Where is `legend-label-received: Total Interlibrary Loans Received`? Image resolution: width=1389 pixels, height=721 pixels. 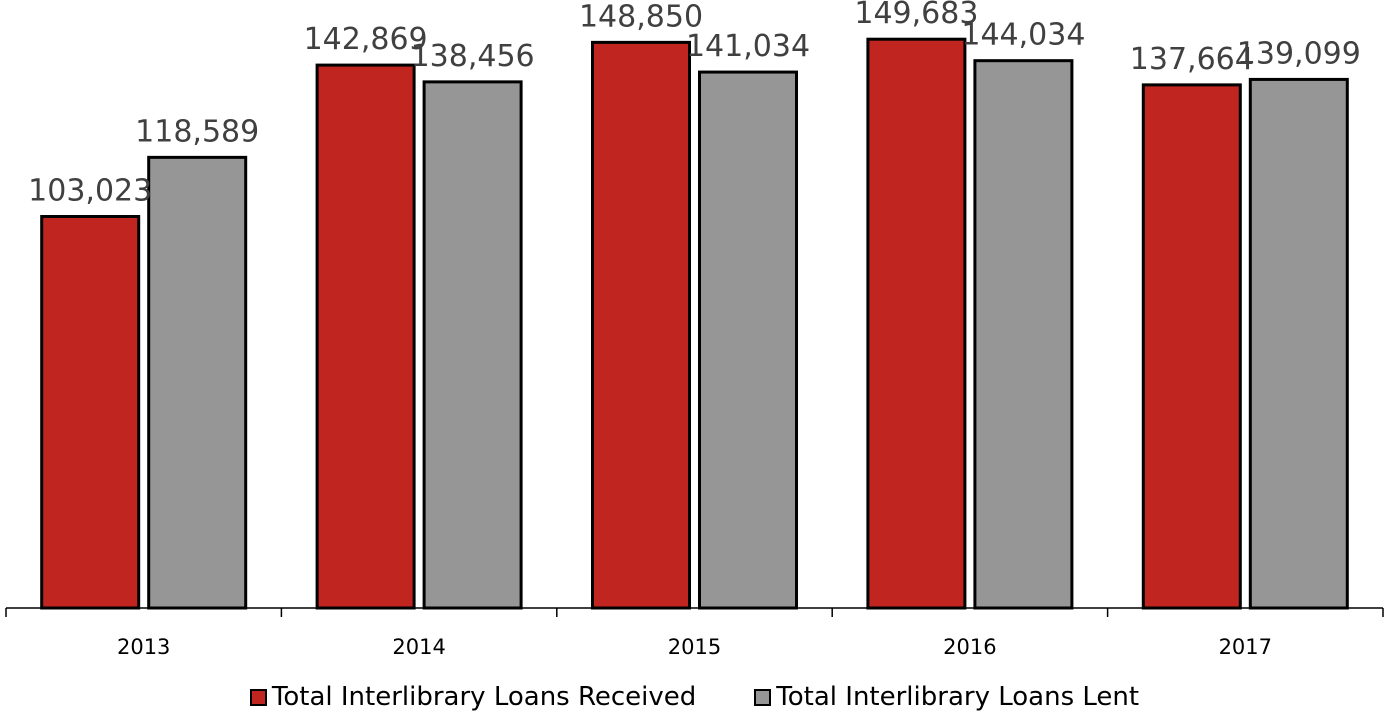 legend-label-received: Total Interlibrary Loans Received is located at coordinates (484, 697).